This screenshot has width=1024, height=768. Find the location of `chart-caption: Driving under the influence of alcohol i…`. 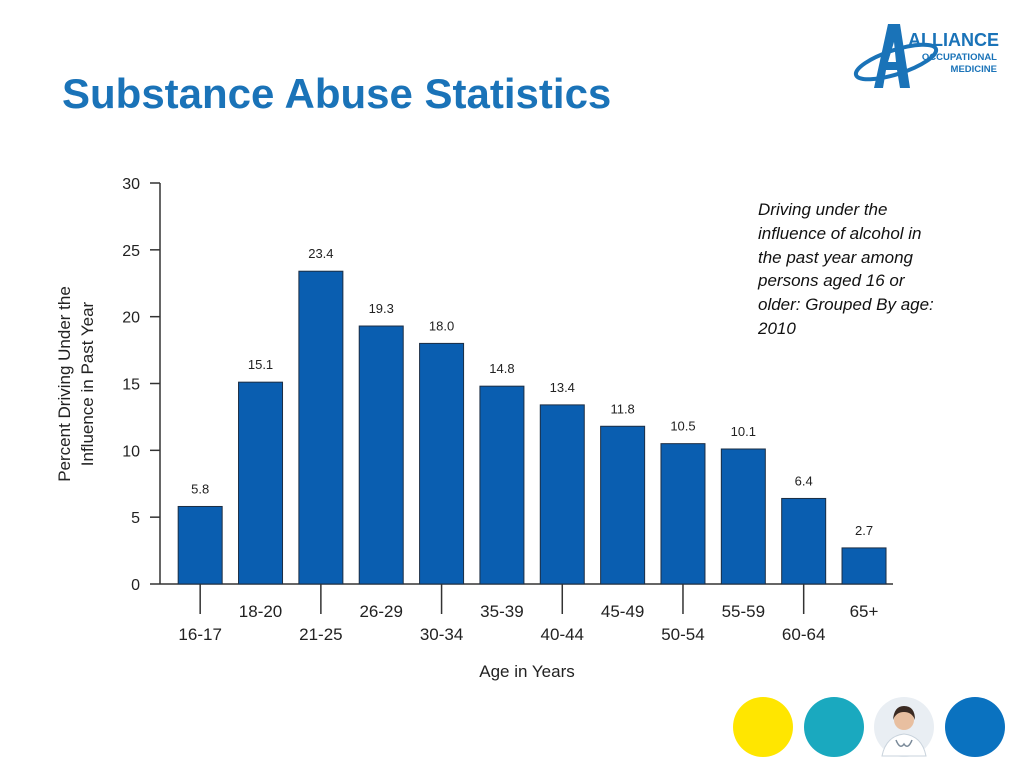

chart-caption: Driving under the influence of alcohol i… is located at coordinates (846, 269).